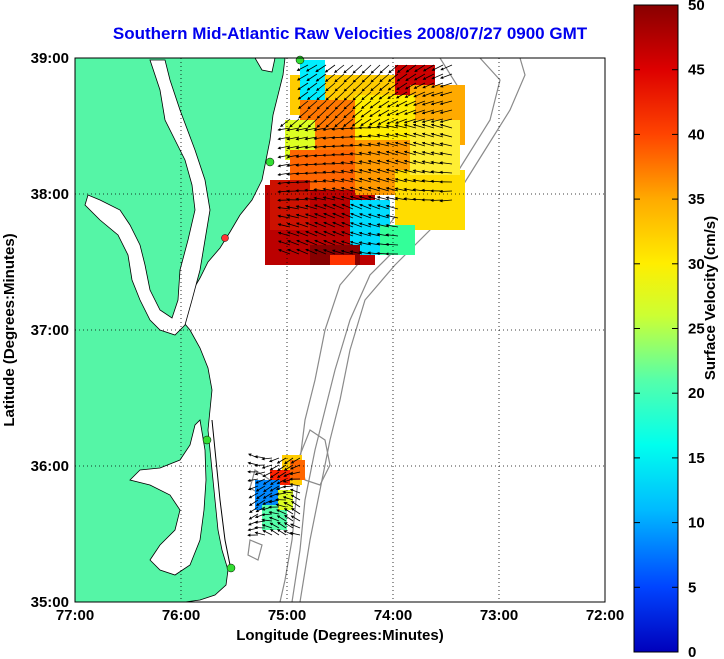  I want to click on colorbar-tick-label: 25, so click(696, 329).